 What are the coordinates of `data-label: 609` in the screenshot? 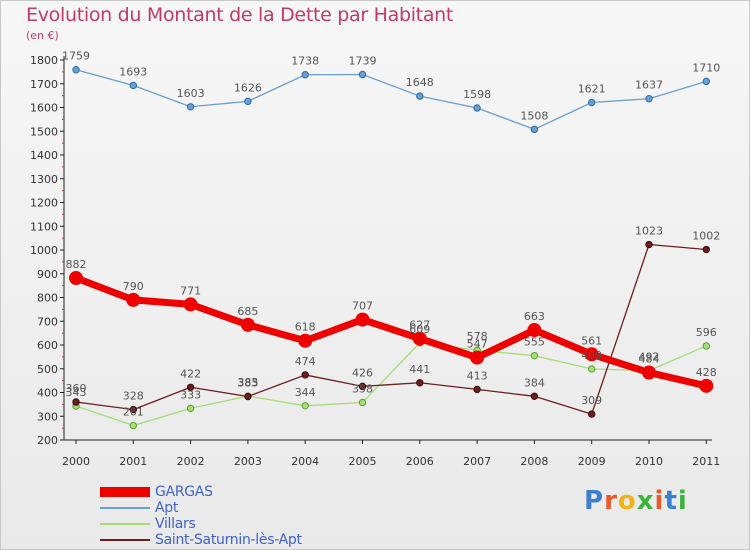 It's located at (419, 329).